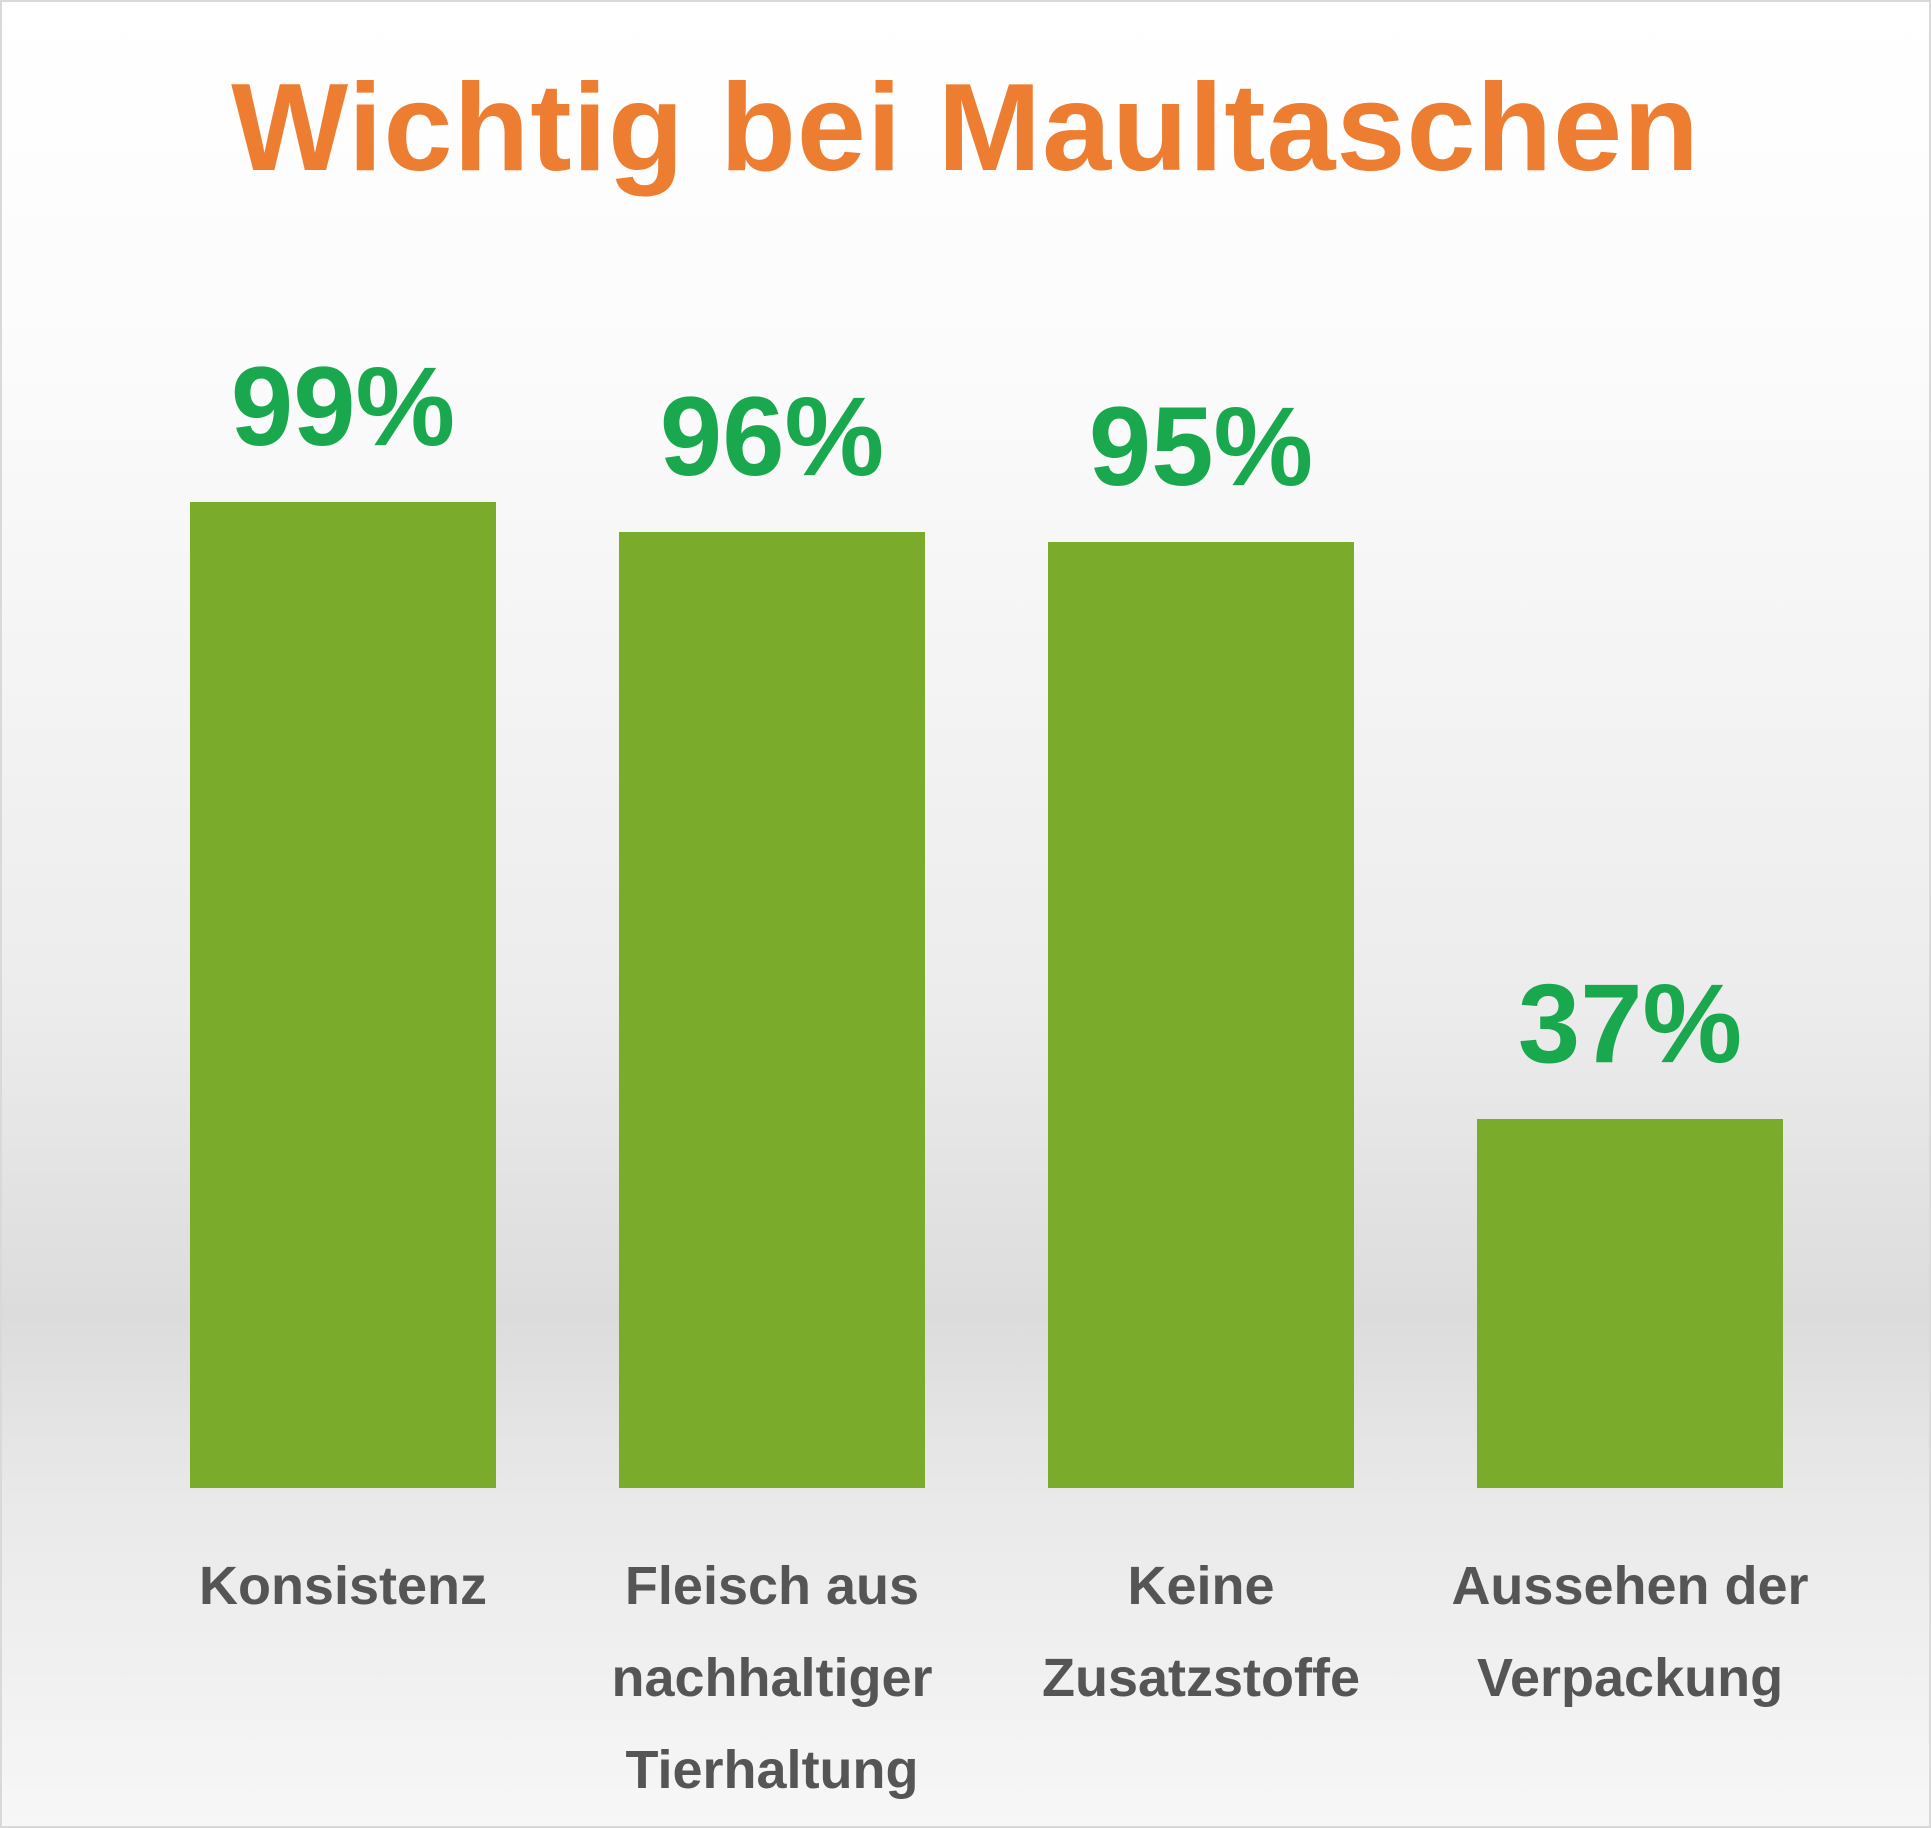 The image size is (1931, 1828). Describe the element at coordinates (965, 128) in the screenshot. I see `chart-title: Wichtig bei Maultaschen` at that location.